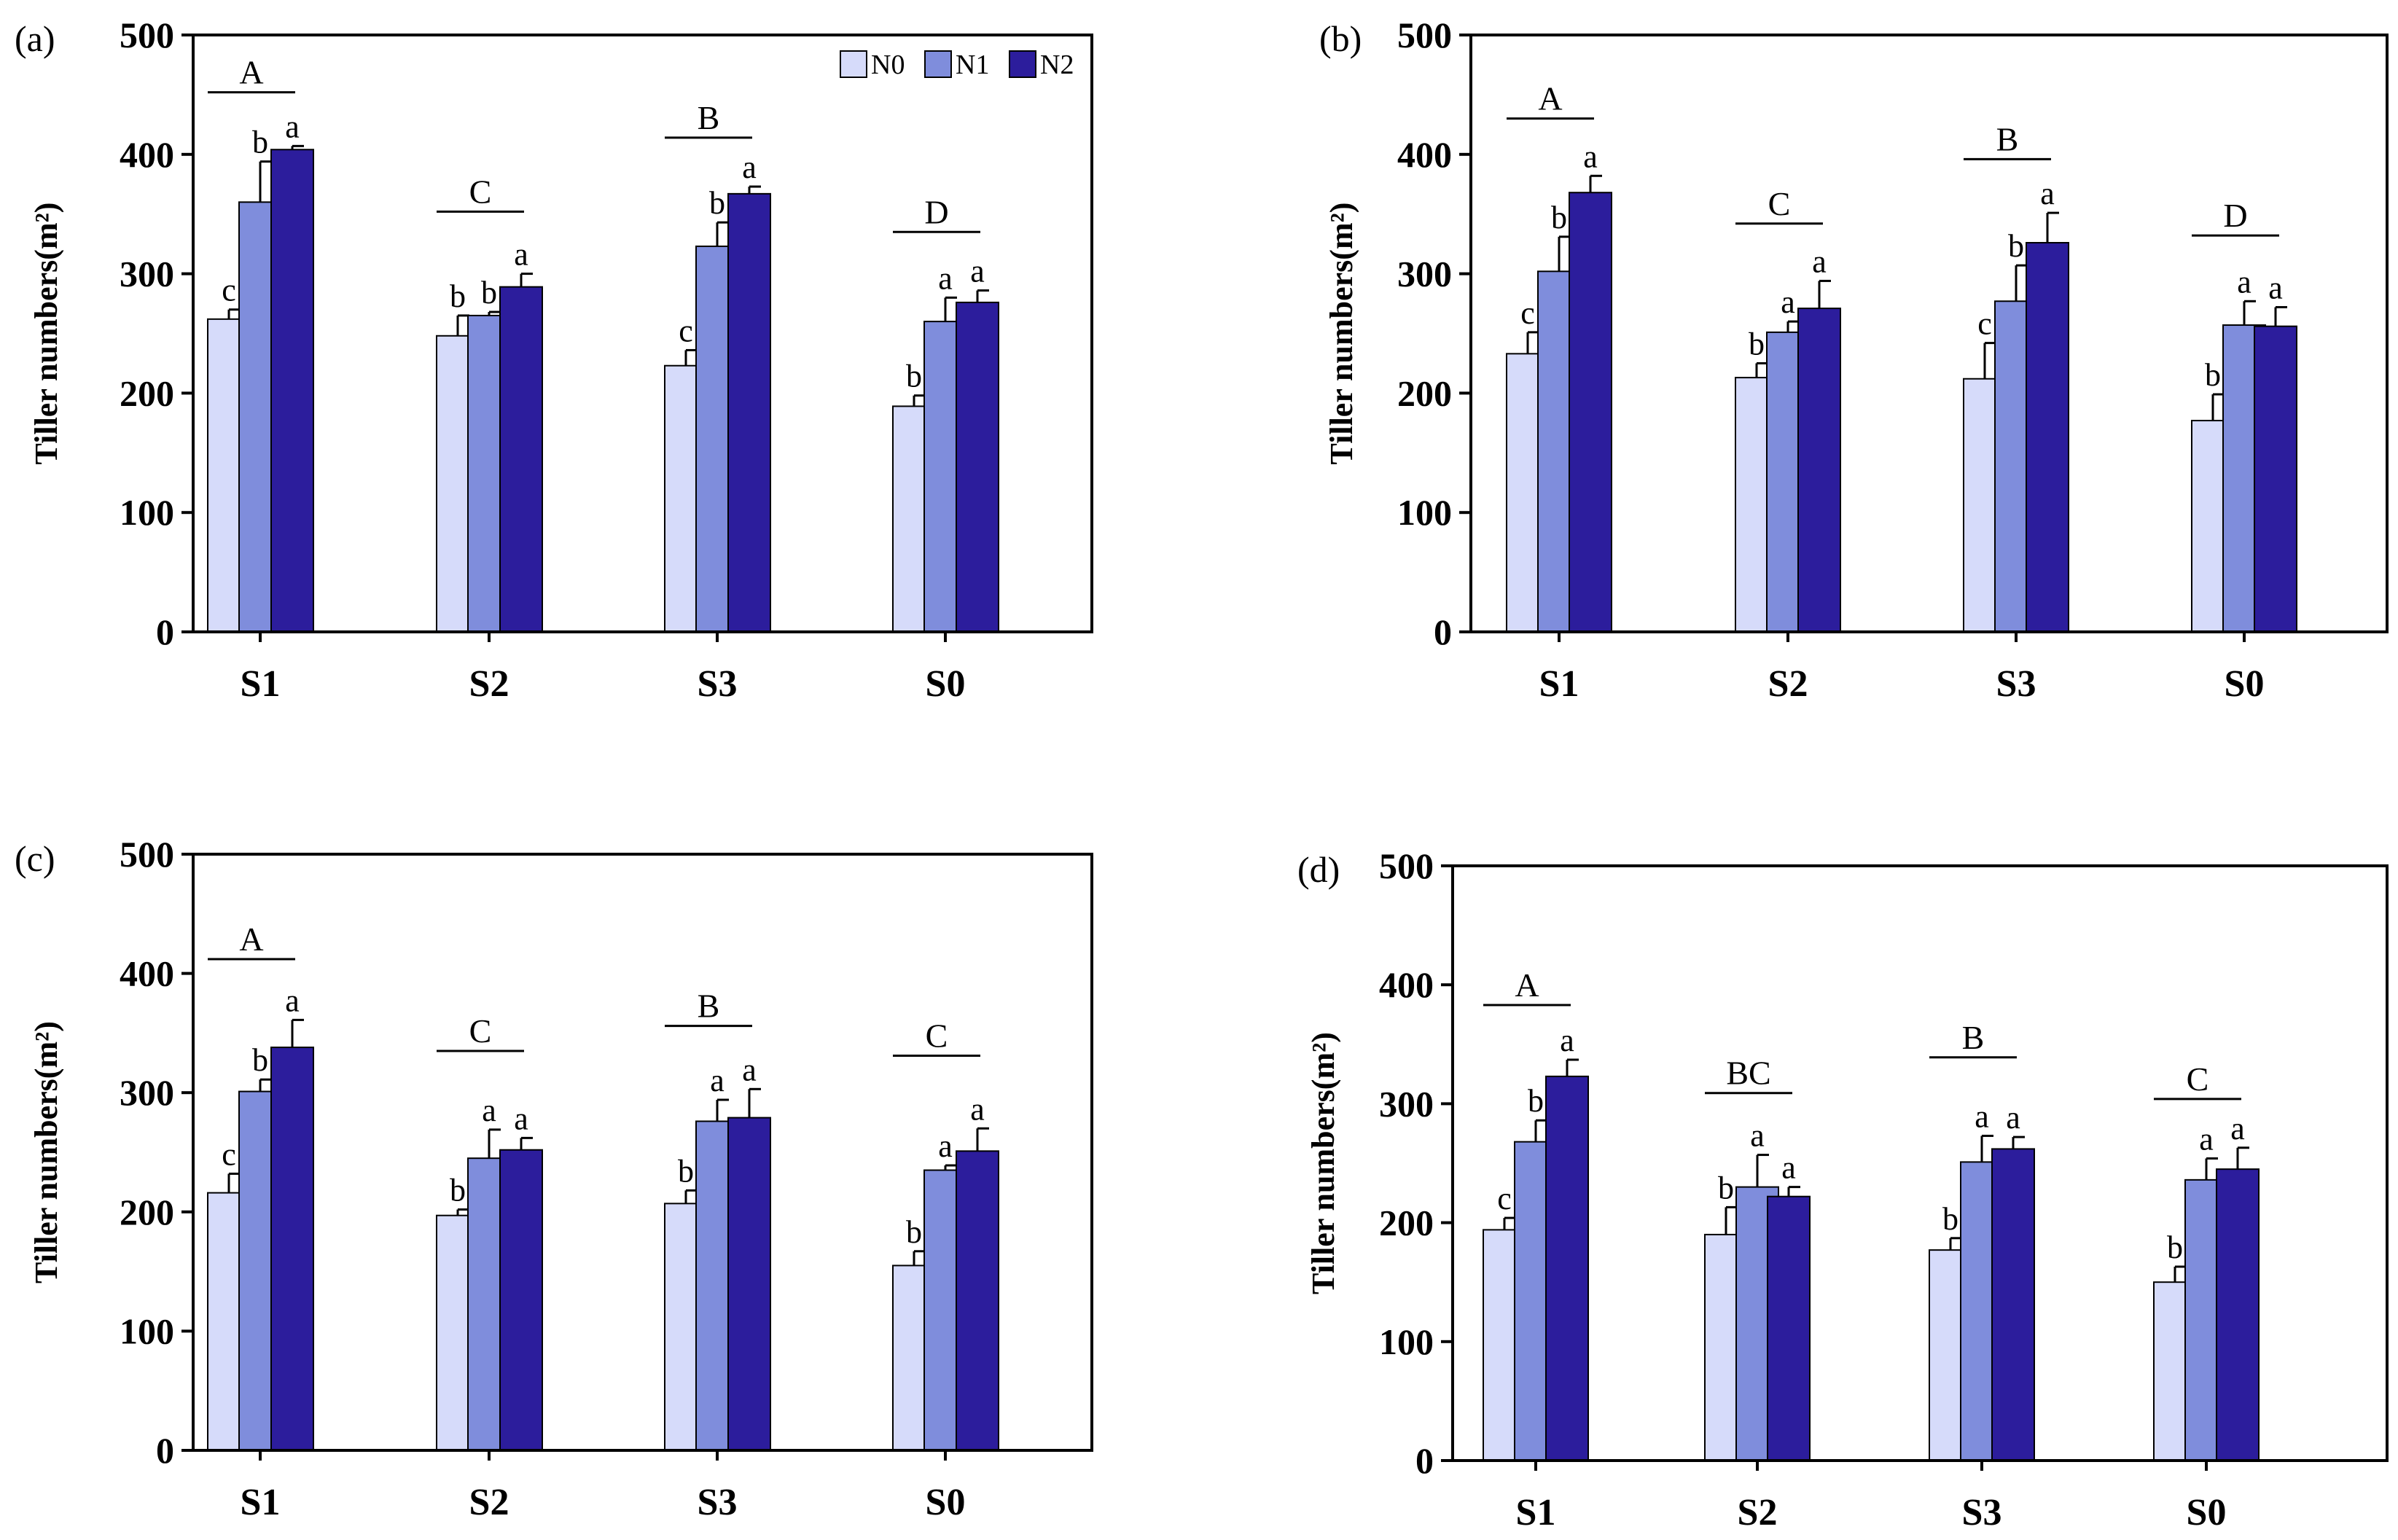 The image size is (2398, 1540). I want to click on sig-letter-N1-S3: a, so click(1982, 1116).